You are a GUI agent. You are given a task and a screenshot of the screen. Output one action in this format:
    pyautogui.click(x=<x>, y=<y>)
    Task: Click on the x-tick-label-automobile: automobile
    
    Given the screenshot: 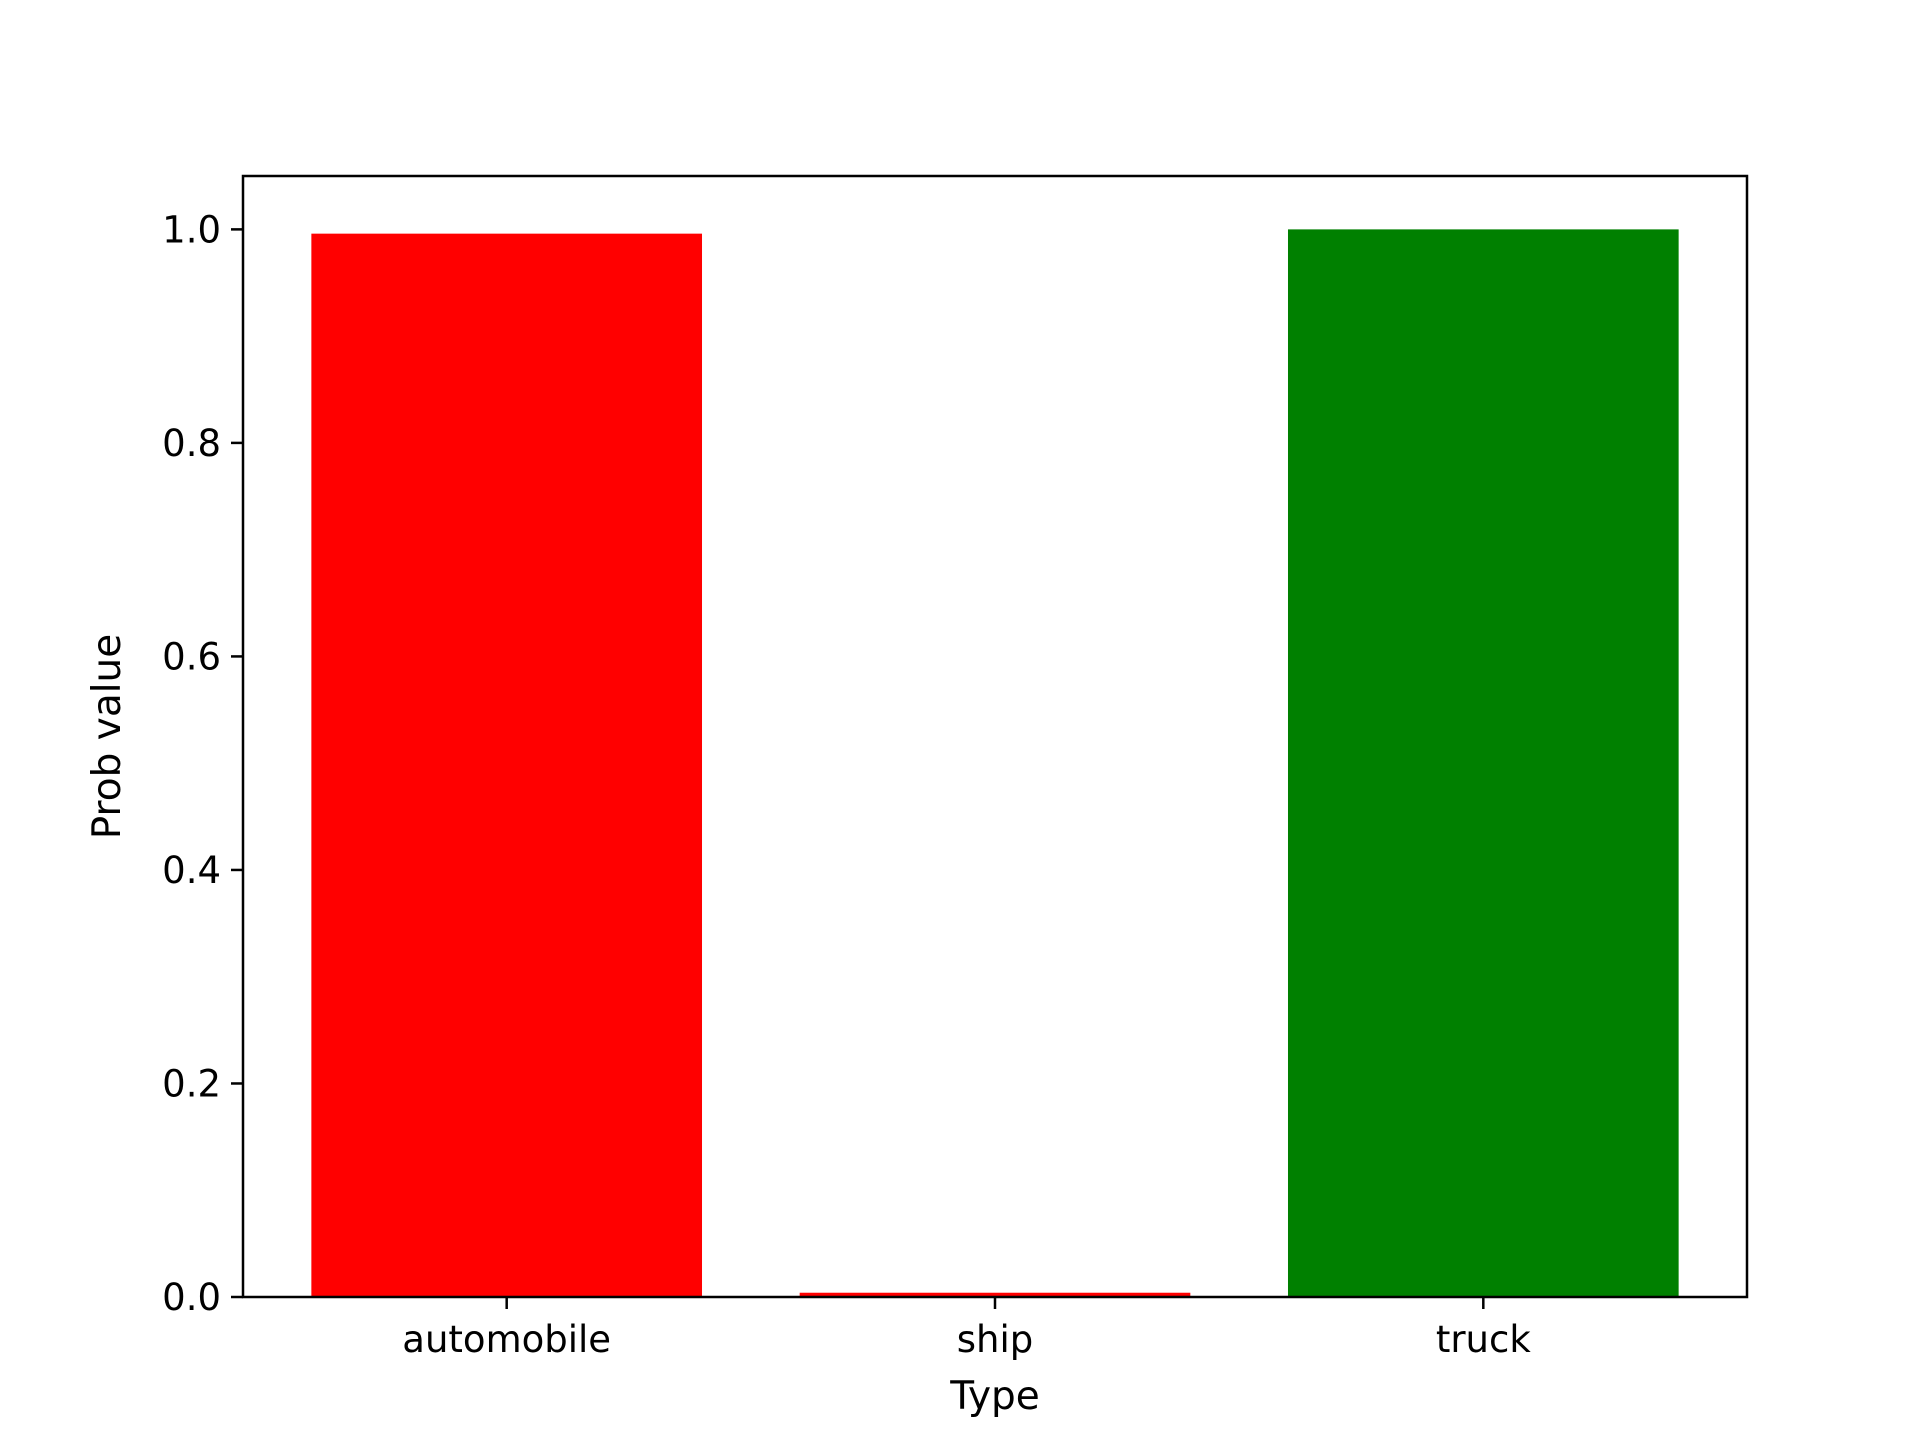 What is the action you would take?
    pyautogui.click(x=506, y=1339)
    